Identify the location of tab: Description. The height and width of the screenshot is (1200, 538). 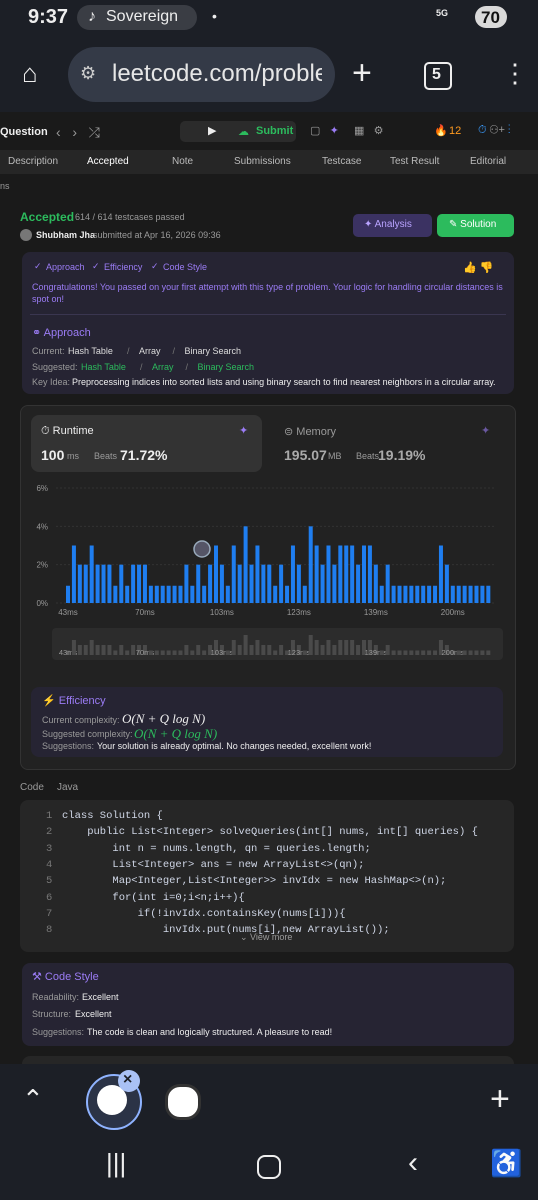
(33, 161).